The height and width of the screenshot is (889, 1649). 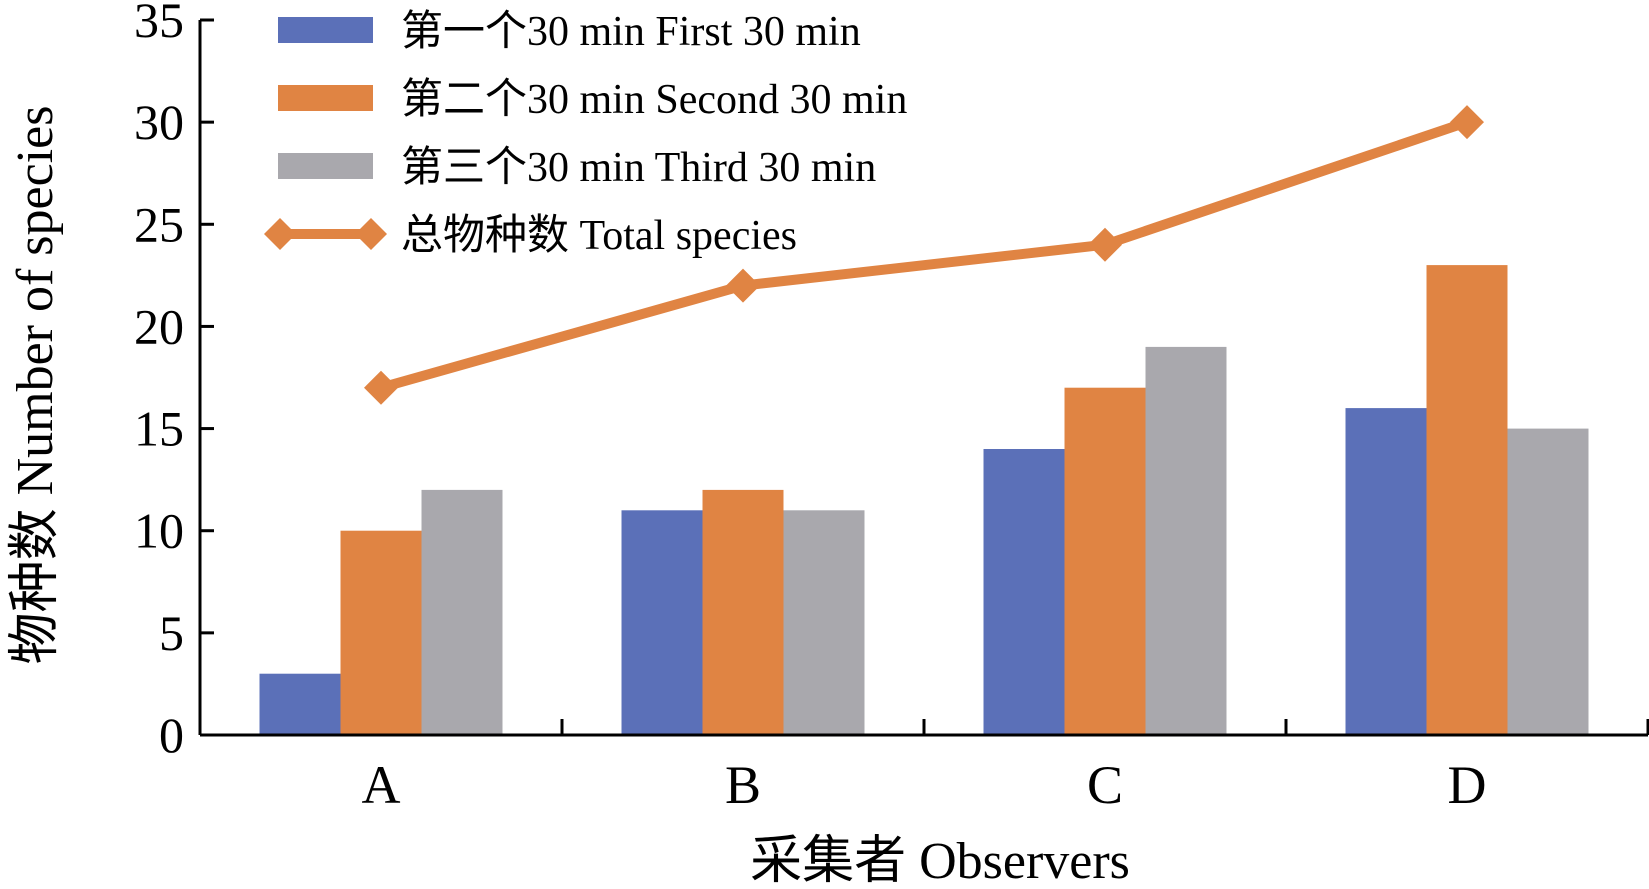 I want to click on total-species-point-D, so click(x=1467, y=122).